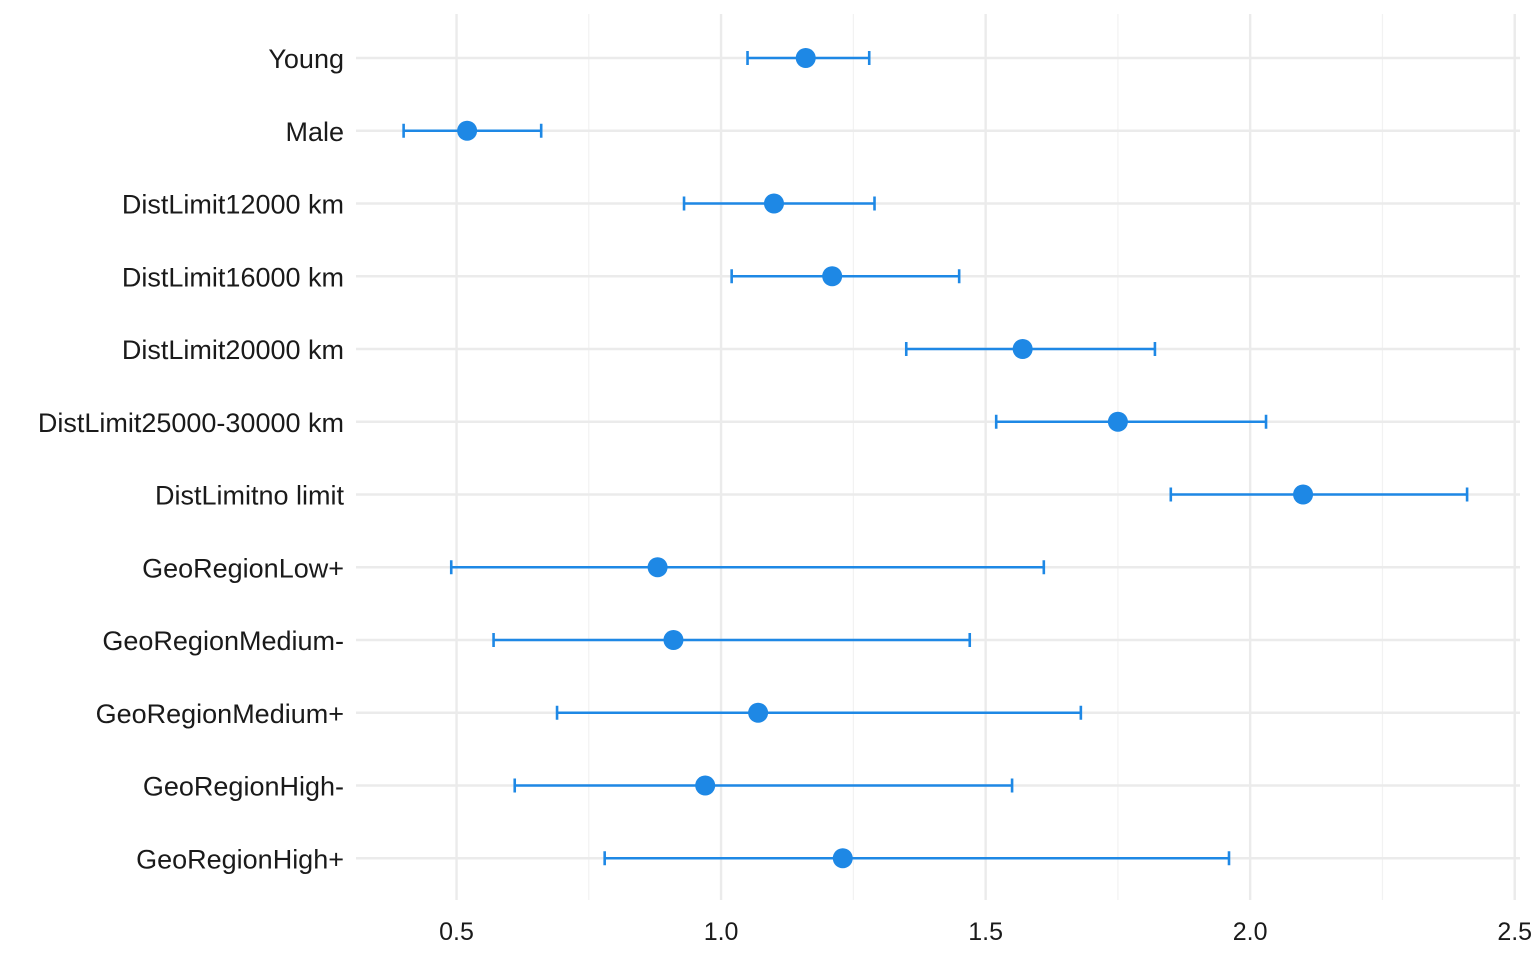 This screenshot has width=1536, height=965. What do you see at coordinates (243, 787) in the screenshot?
I see `y-tick-label: GeoRegionHigh-` at bounding box center [243, 787].